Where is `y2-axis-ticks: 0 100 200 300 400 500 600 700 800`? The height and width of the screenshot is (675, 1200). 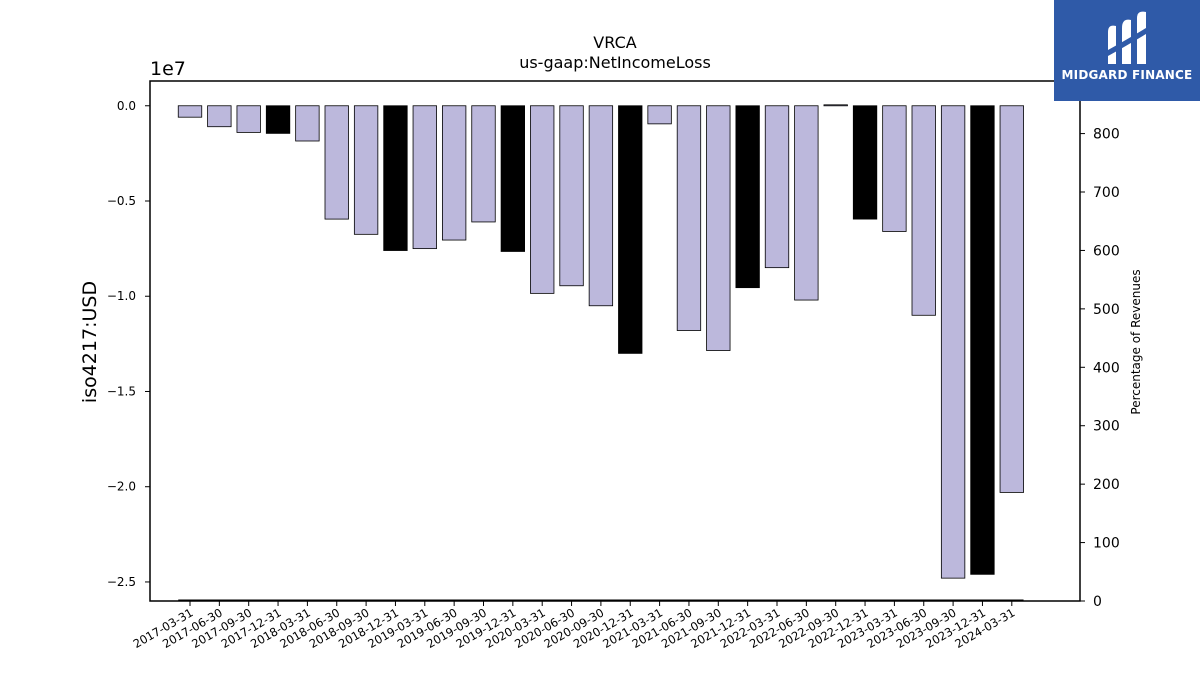
y2-axis-ticks: 0 100 200 300 400 500 600 700 800 is located at coordinates (1100, 368).